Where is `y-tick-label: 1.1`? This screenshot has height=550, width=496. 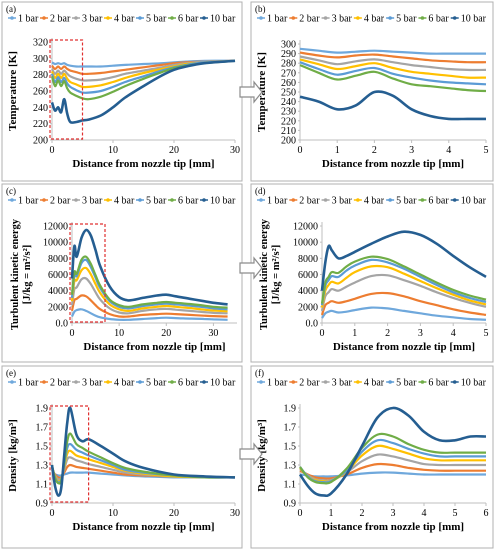 y-tick-label: 1.1 is located at coordinates (42, 485).